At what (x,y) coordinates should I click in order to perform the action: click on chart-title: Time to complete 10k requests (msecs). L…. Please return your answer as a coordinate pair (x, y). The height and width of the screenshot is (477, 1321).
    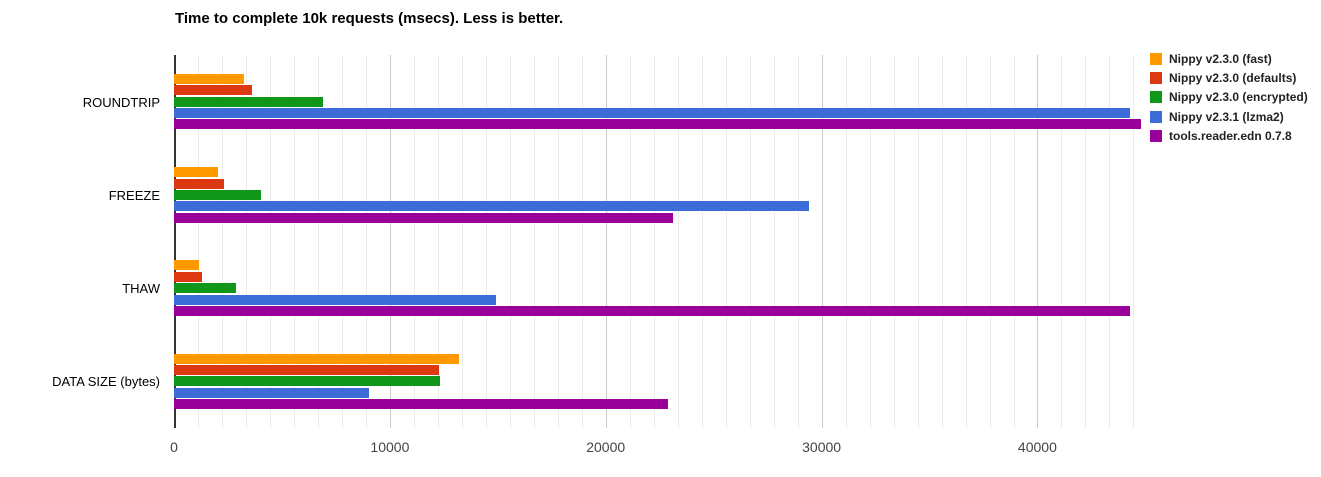
    Looking at the image, I should click on (369, 18).